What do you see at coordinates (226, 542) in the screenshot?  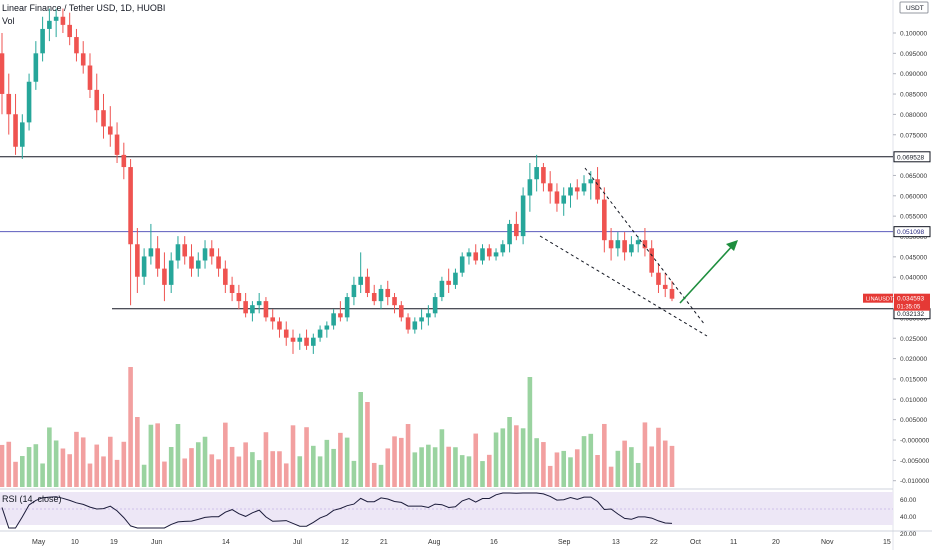 I see `time-tick-label: 14` at bounding box center [226, 542].